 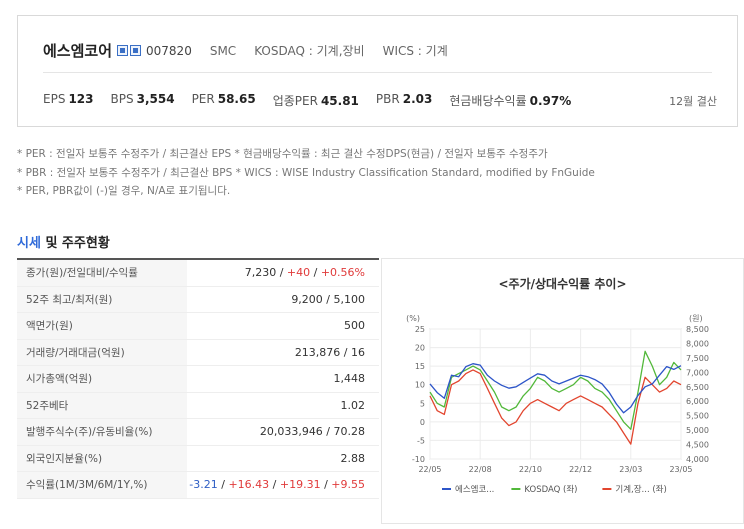 What do you see at coordinates (102, 273) in the screenshot?
I see `row-label: 종가(원)/전일대비/수익률` at bounding box center [102, 273].